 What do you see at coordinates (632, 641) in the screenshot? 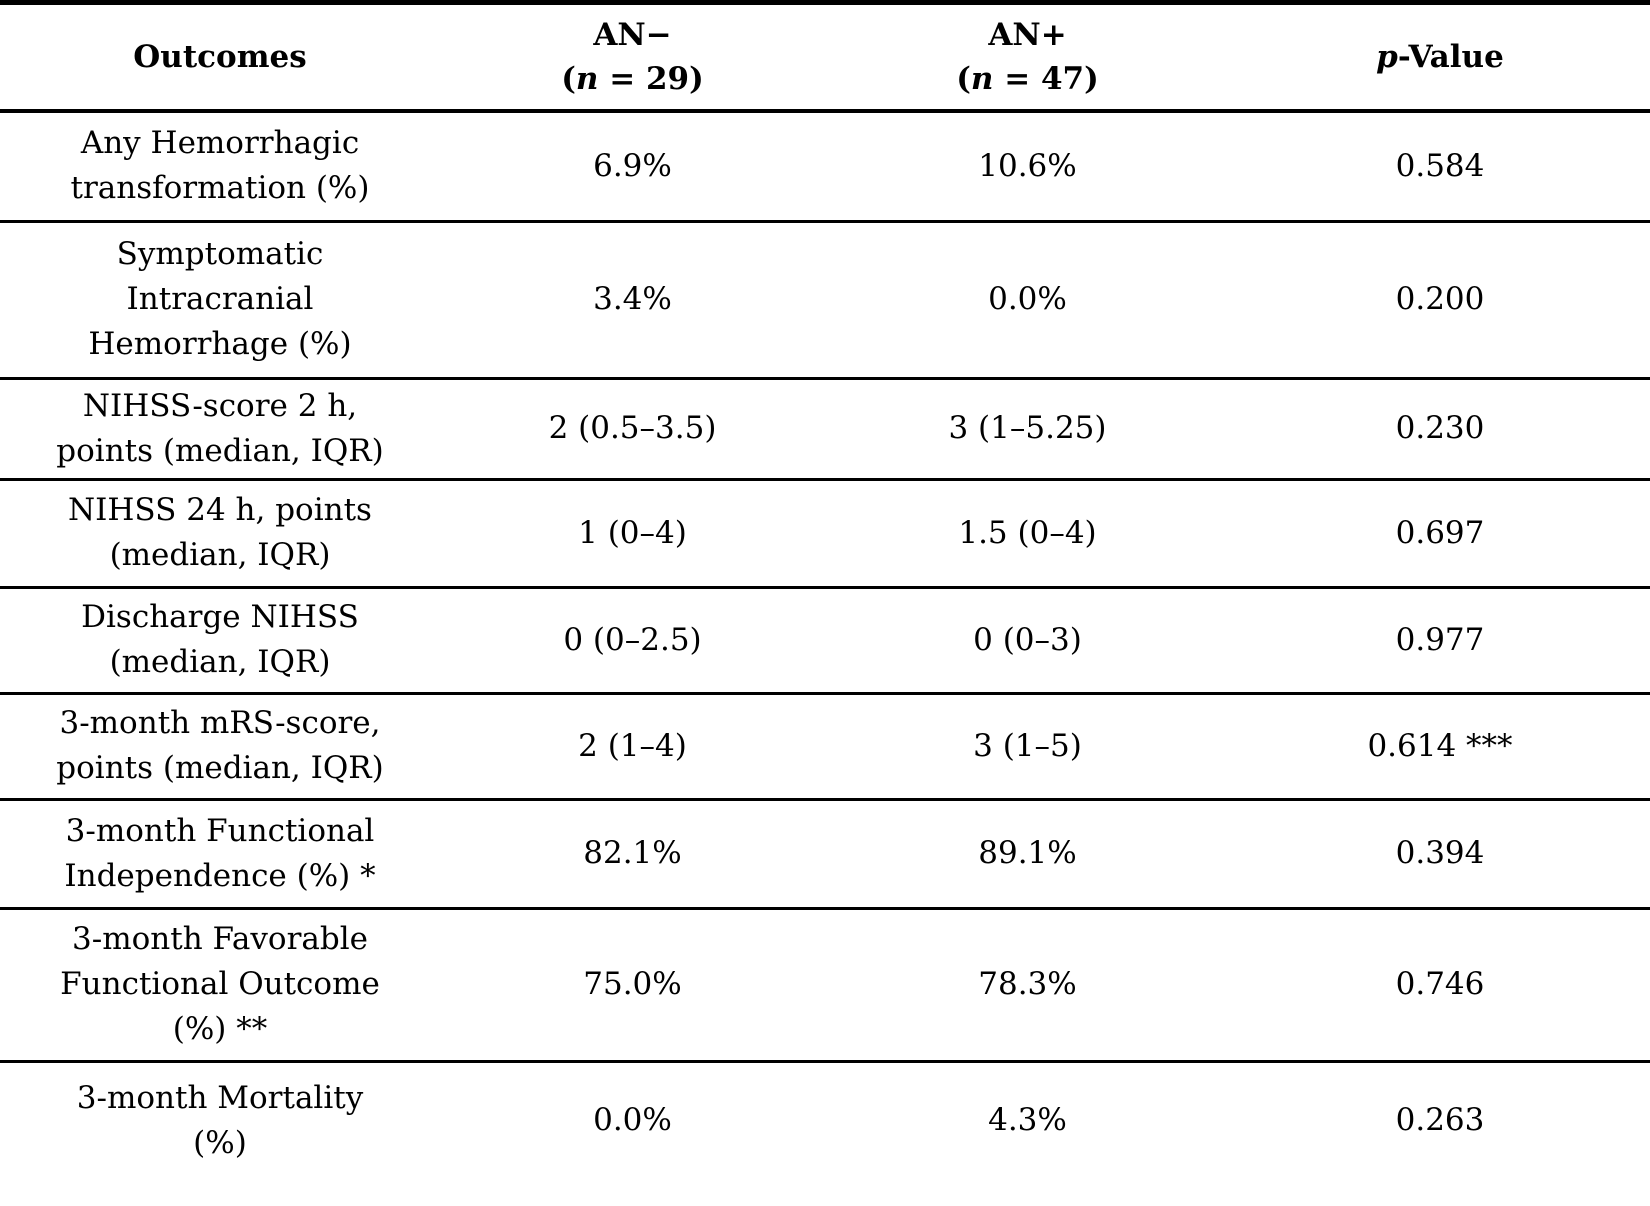
I see `an-neg-value: 0 (0–2.5)` at bounding box center [632, 641].